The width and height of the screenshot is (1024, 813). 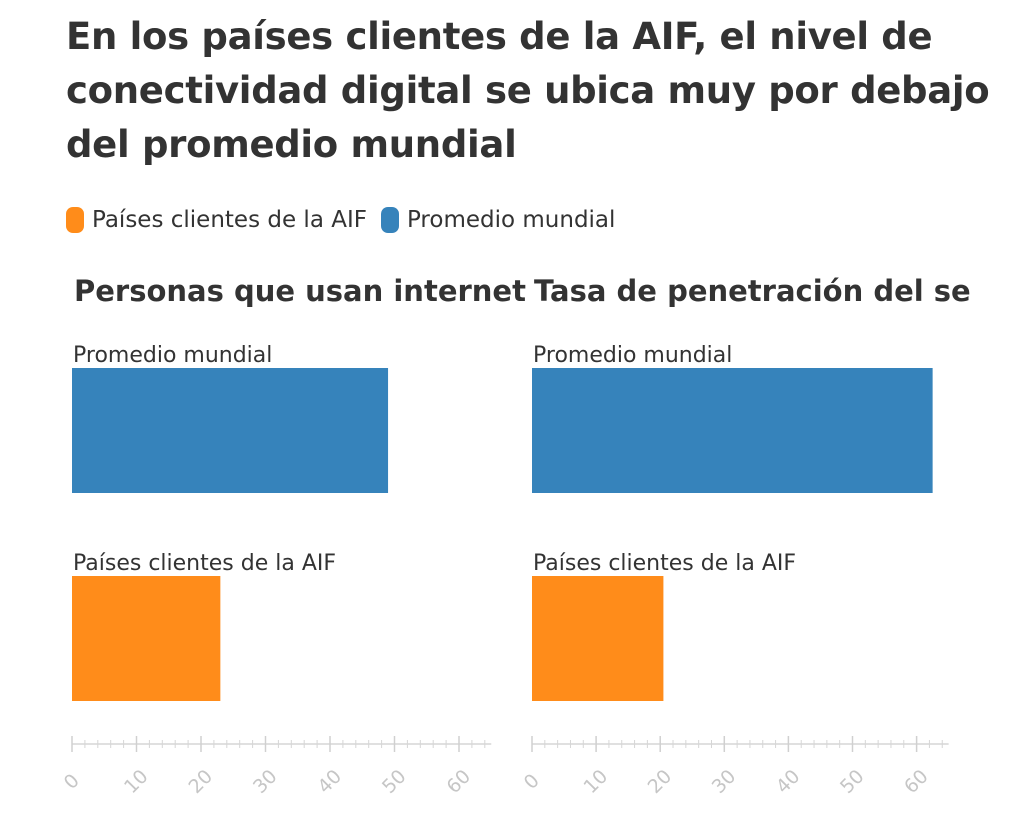 I want to click on x-tick-label-internet: 20, so click(x=200, y=781).